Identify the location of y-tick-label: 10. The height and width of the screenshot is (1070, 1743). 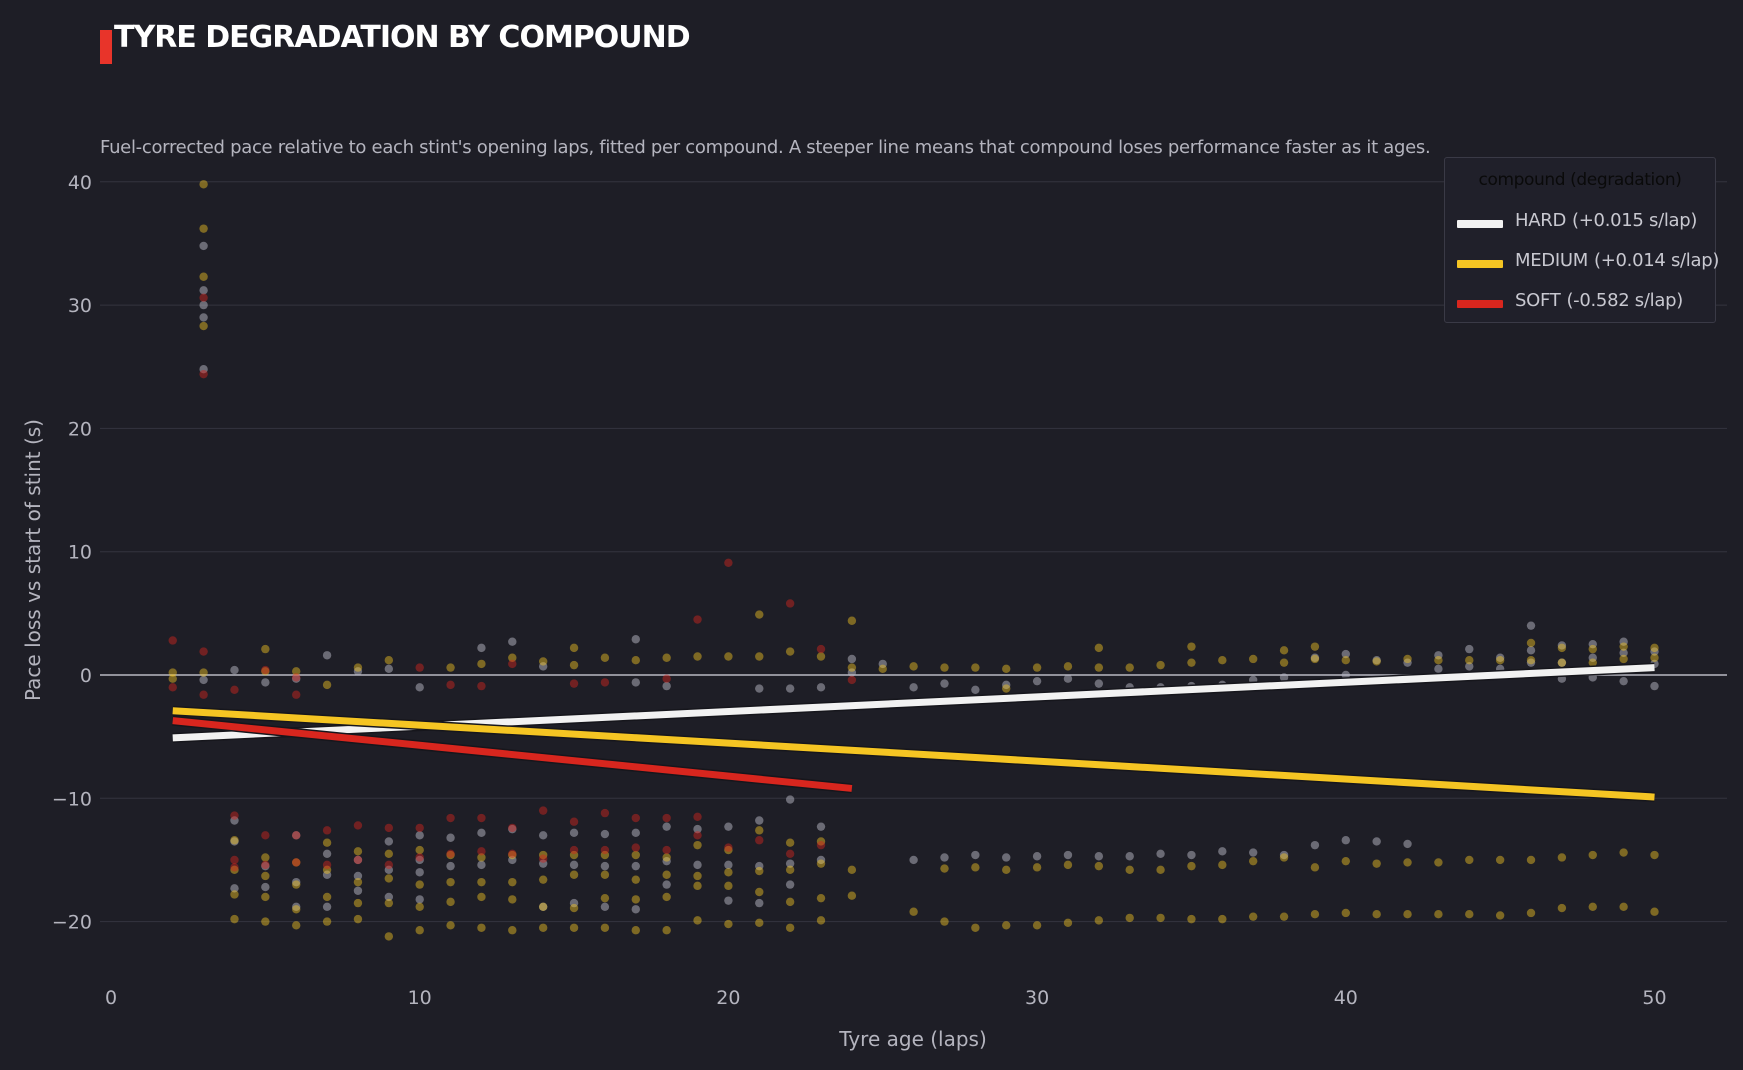
(80, 553).